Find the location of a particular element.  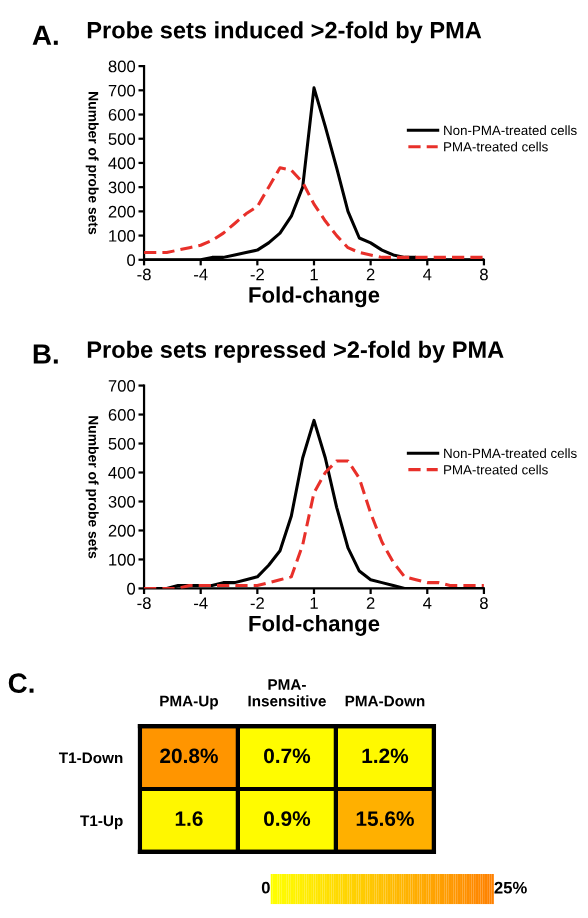

chart-title: Probe sets induced >2-fold by PMA is located at coordinates (284, 32).